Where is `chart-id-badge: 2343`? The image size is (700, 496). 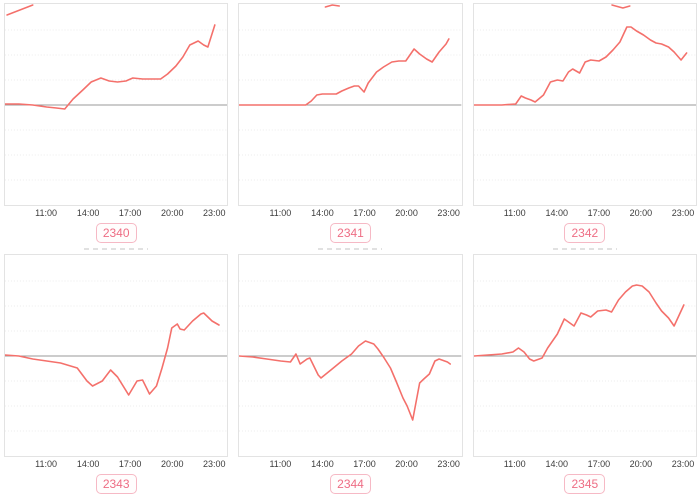
chart-id-badge: 2343 is located at coordinates (116, 484).